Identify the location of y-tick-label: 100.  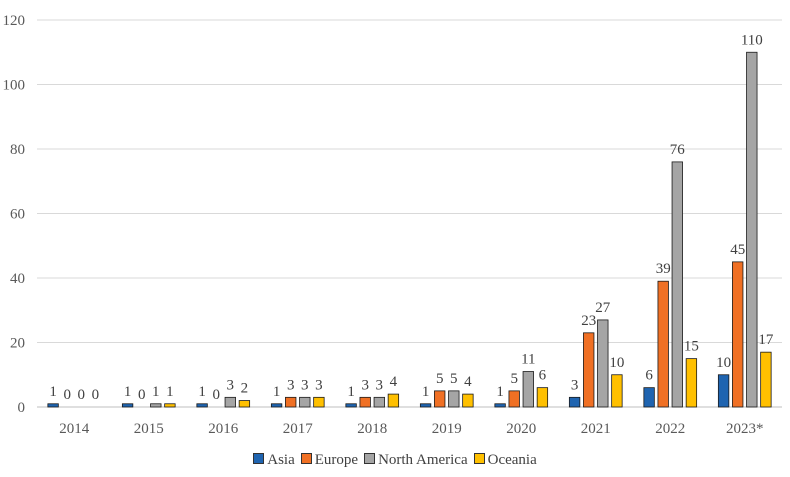
(14, 86).